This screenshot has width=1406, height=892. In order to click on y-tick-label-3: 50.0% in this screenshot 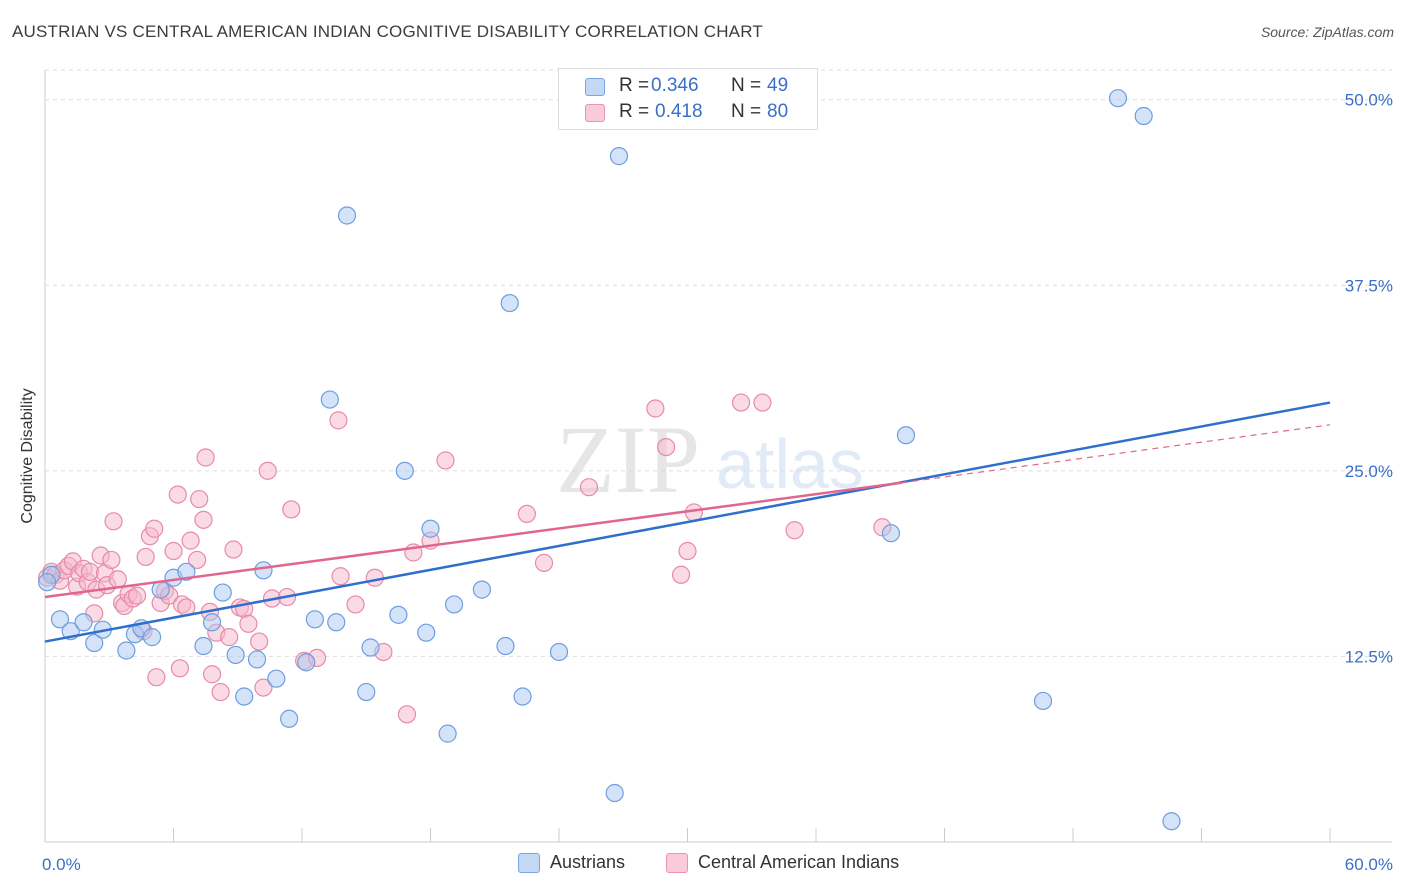, I will do `click(1369, 100)`.